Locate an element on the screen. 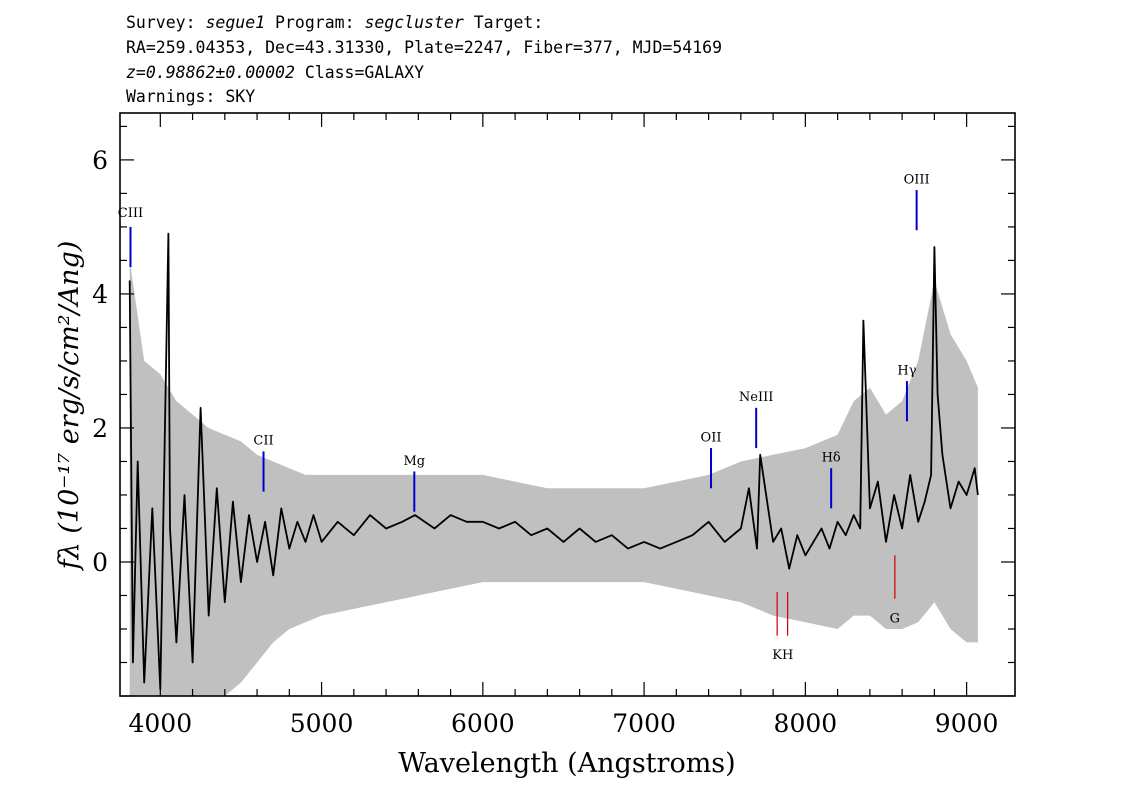 The height and width of the screenshot is (810, 1134). x-tick-label: 5000 is located at coordinates (322, 723).